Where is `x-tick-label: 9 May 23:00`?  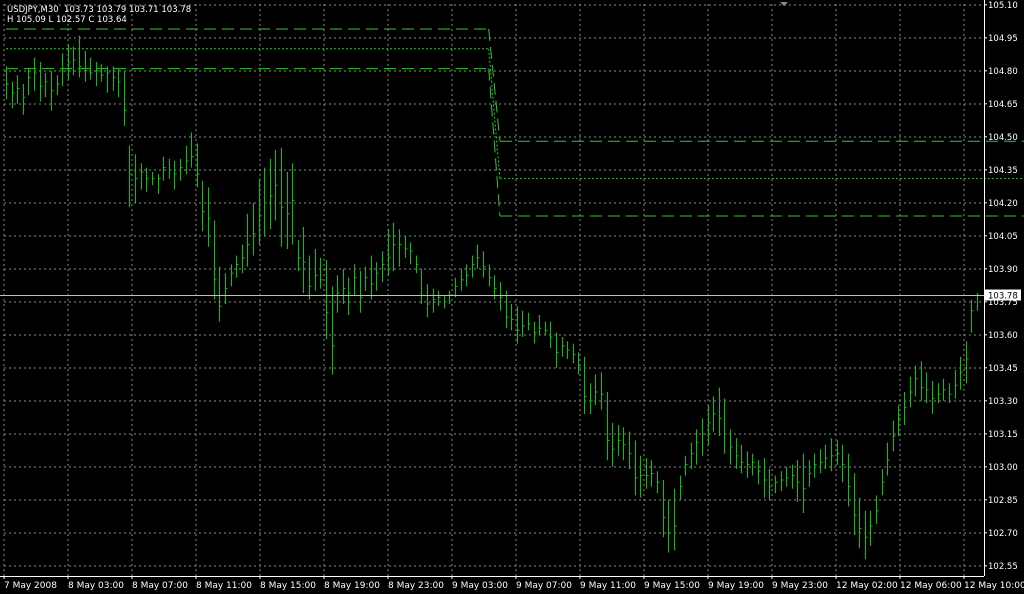 x-tick-label: 9 May 23:00 is located at coordinates (800, 586).